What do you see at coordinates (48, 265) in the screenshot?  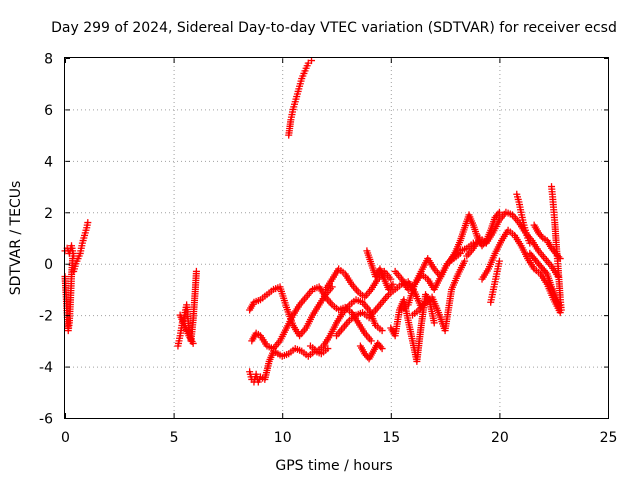 I see `y-tick-label: 0` at bounding box center [48, 265].